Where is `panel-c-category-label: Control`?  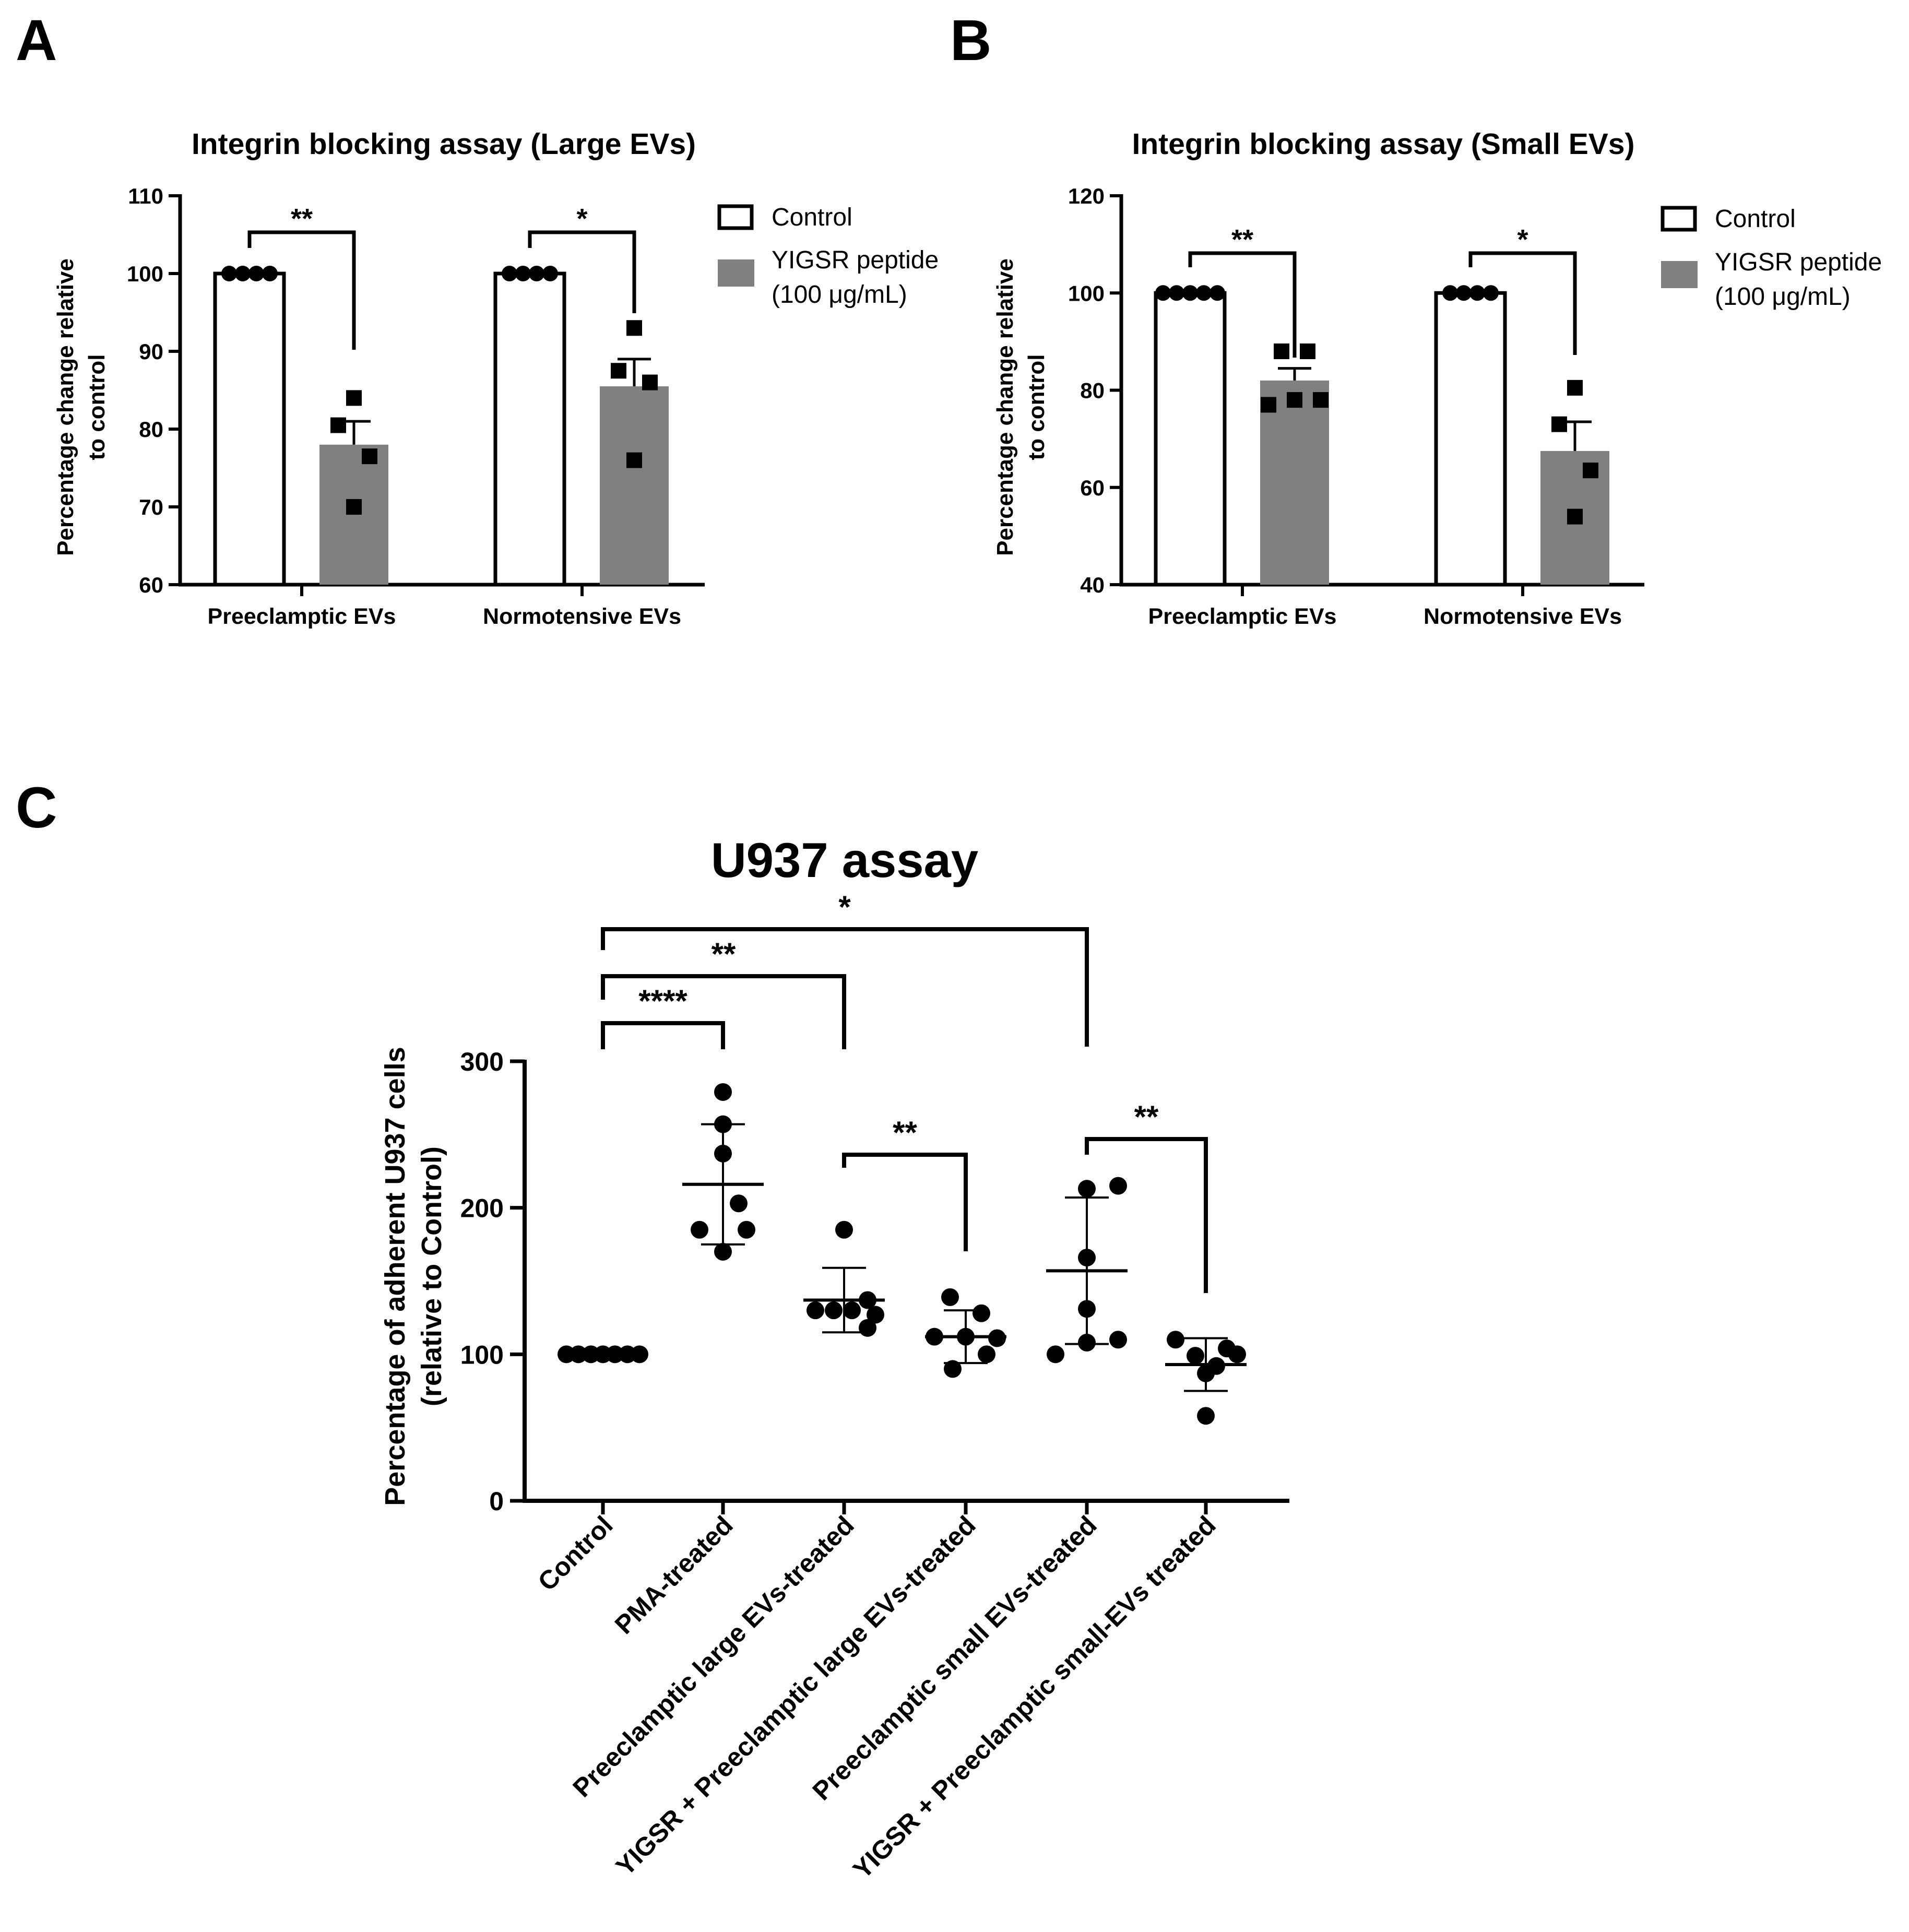
panel-c-category-label: Control is located at coordinates (575, 1553).